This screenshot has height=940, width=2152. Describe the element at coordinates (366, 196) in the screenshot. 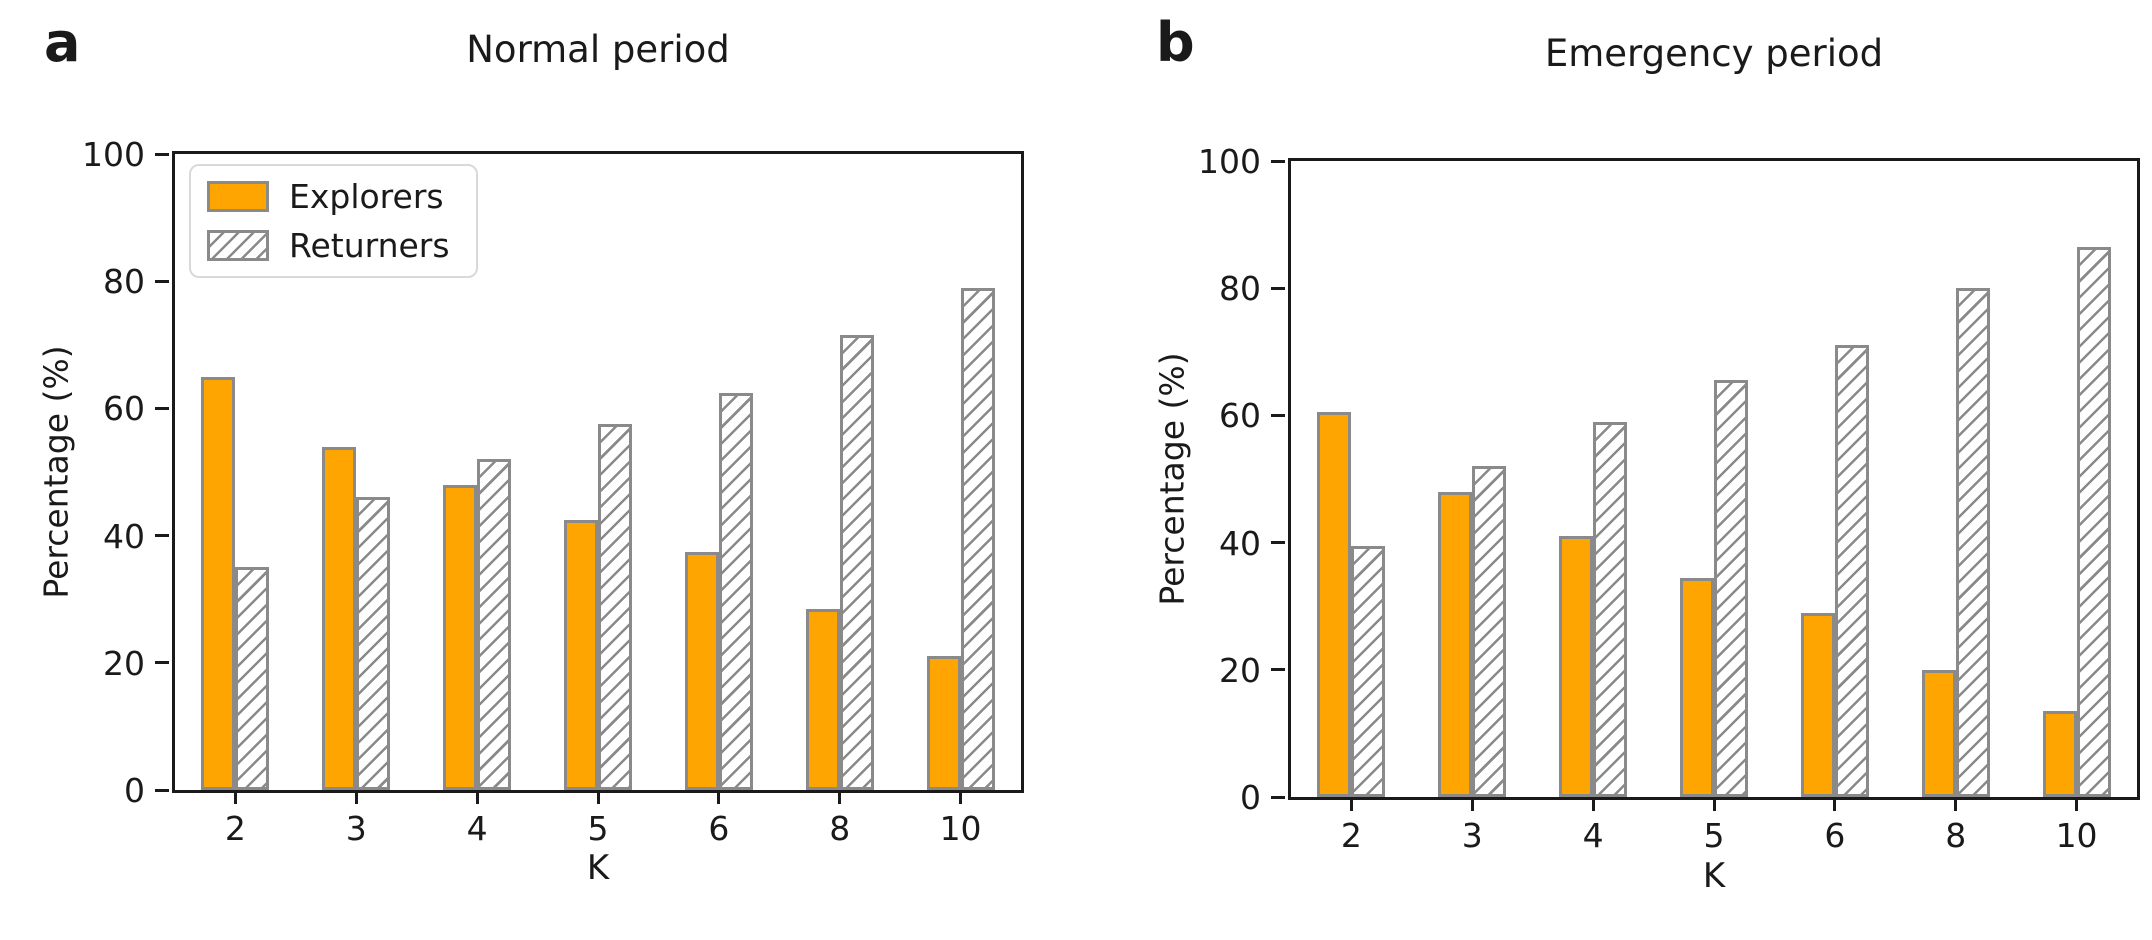

I see `legend-label-explorers: Explorers` at that location.